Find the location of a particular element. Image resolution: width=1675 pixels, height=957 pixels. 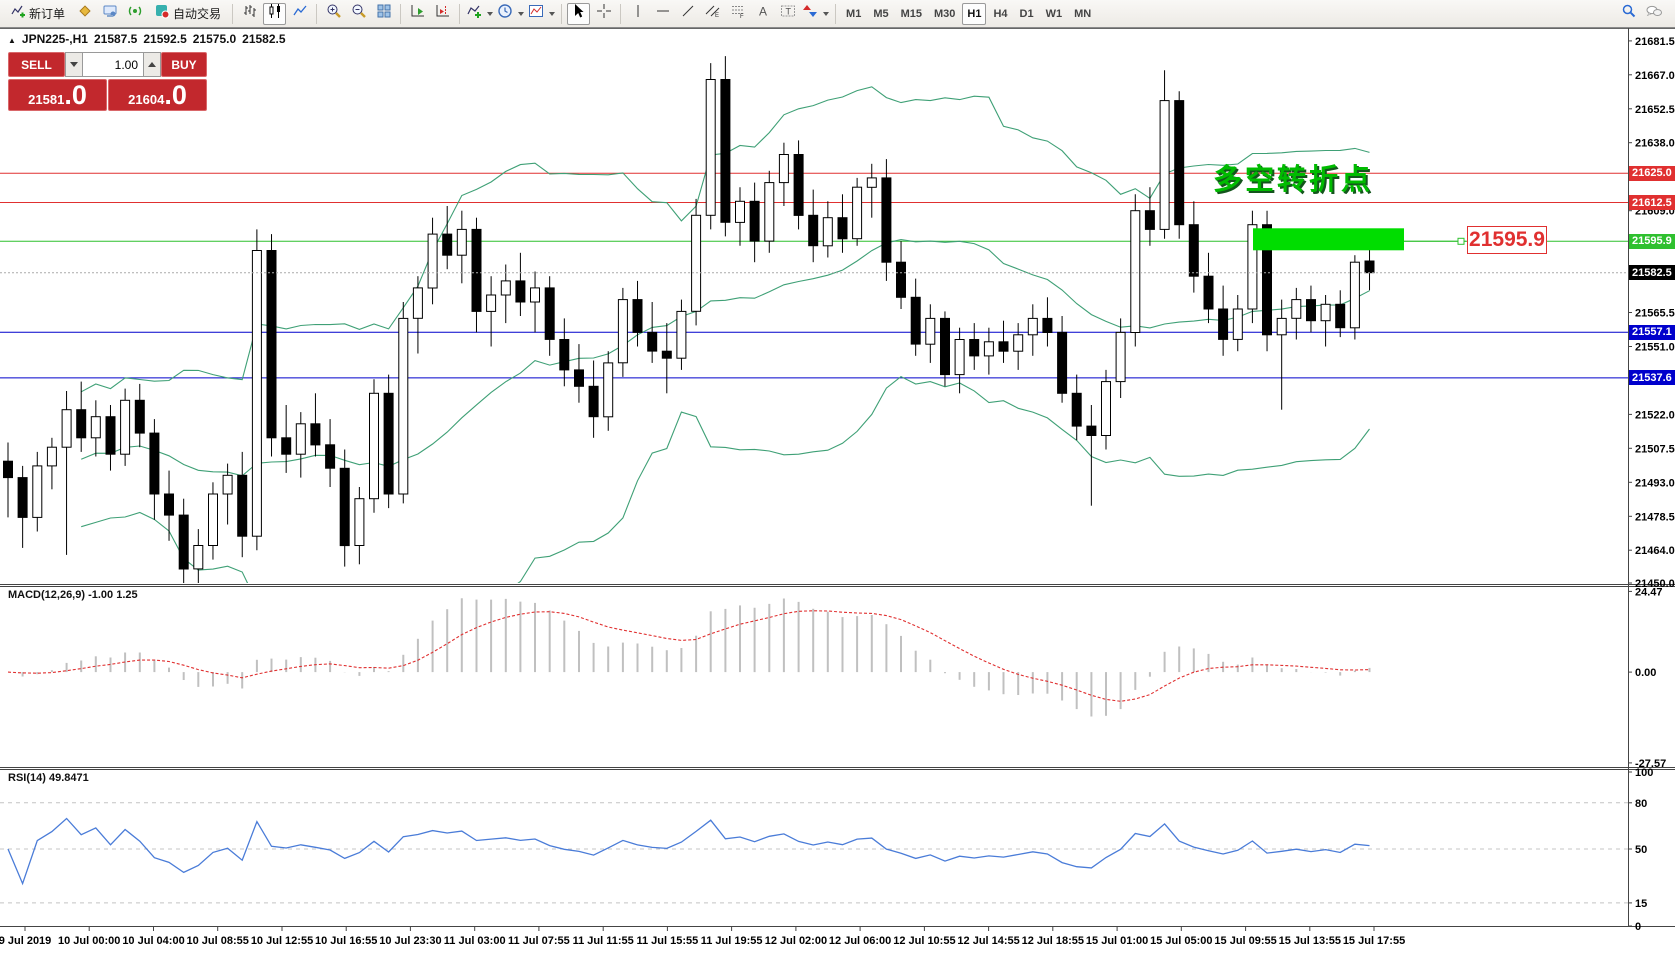

community-button is located at coordinates (1653, 14).